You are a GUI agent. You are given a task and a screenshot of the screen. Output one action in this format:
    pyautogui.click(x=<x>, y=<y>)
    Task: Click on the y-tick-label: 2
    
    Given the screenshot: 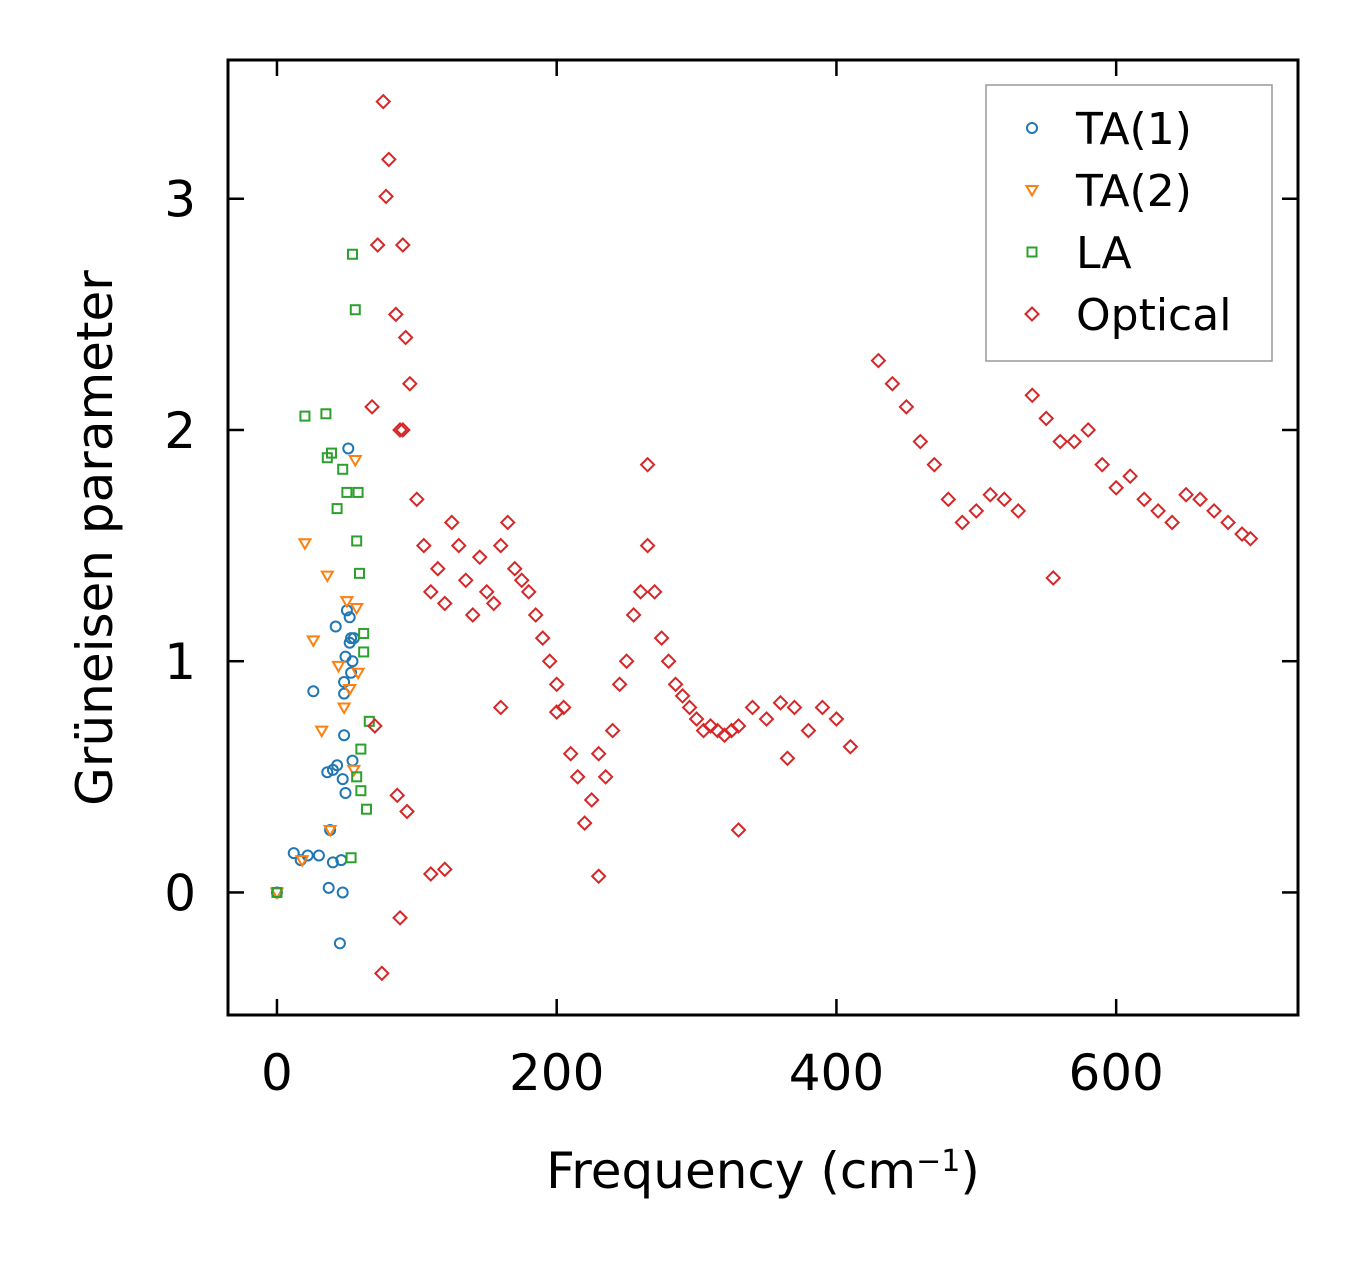 What is the action you would take?
    pyautogui.click(x=180, y=431)
    